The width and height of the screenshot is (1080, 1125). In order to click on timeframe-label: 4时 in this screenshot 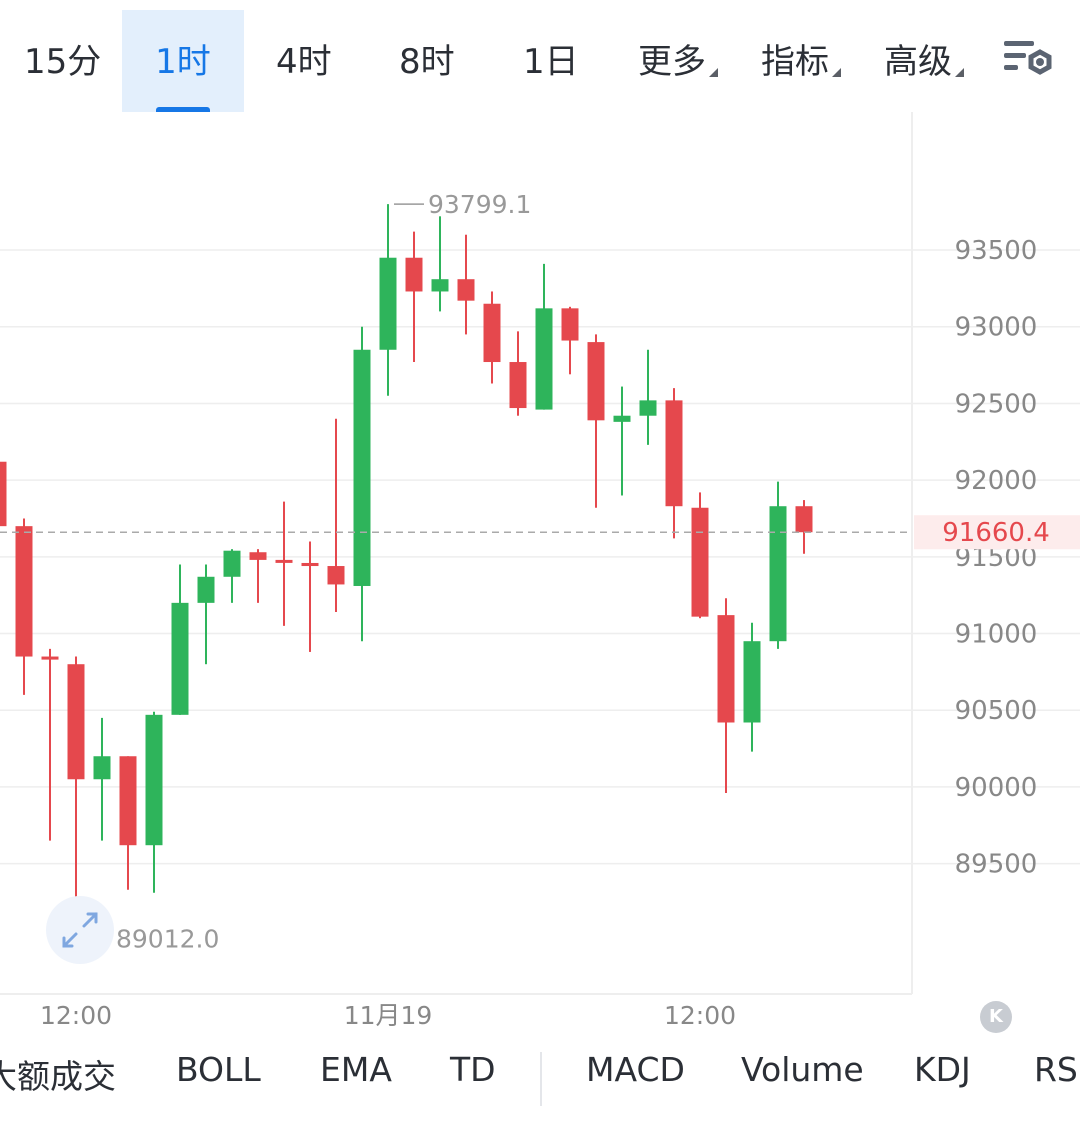, I will do `click(304, 62)`.